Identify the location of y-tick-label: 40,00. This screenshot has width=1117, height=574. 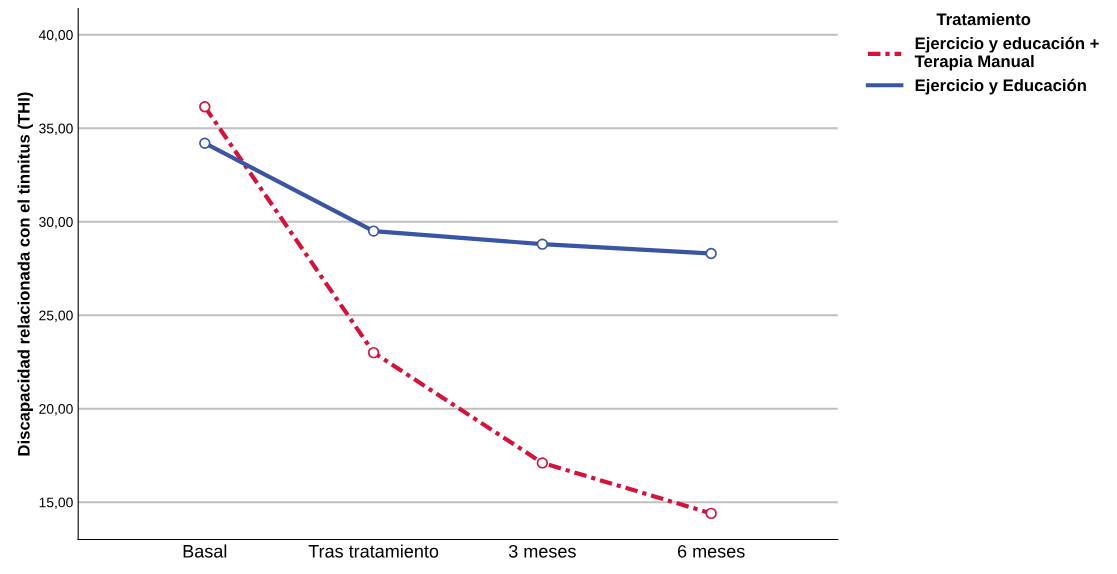
(55, 36).